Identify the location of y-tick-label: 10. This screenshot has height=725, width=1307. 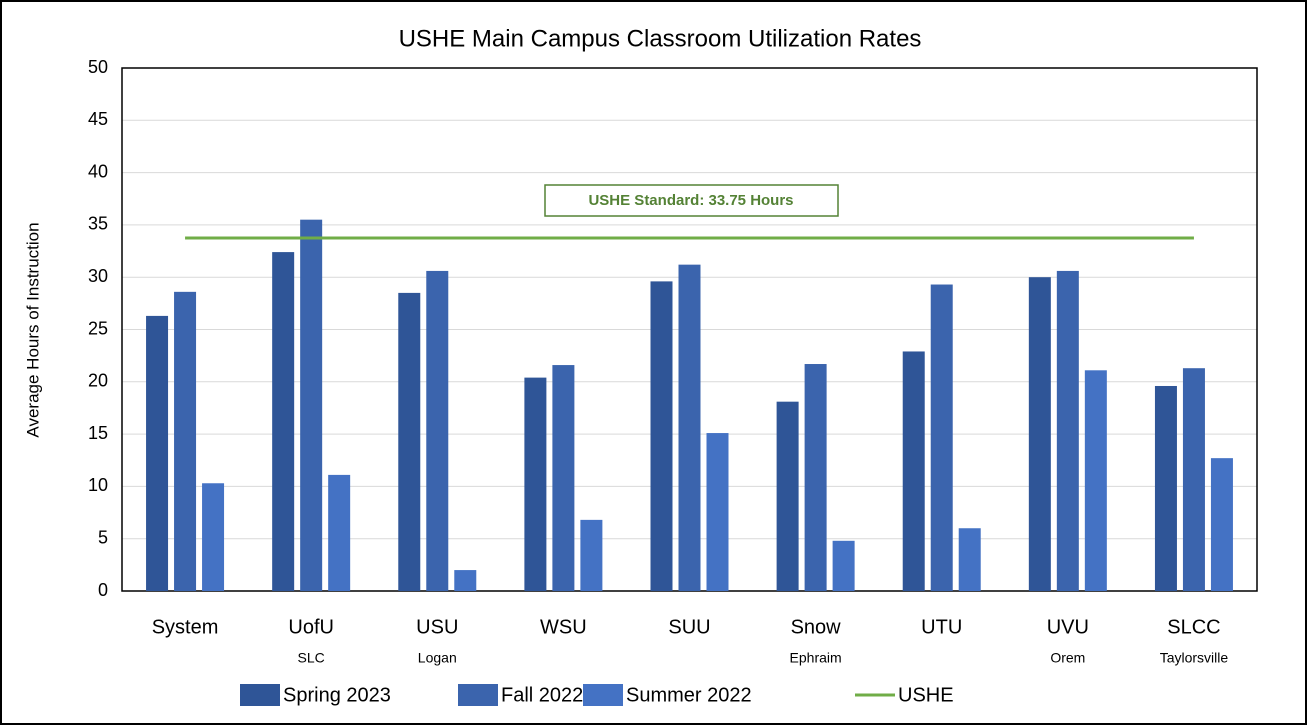
(98, 485).